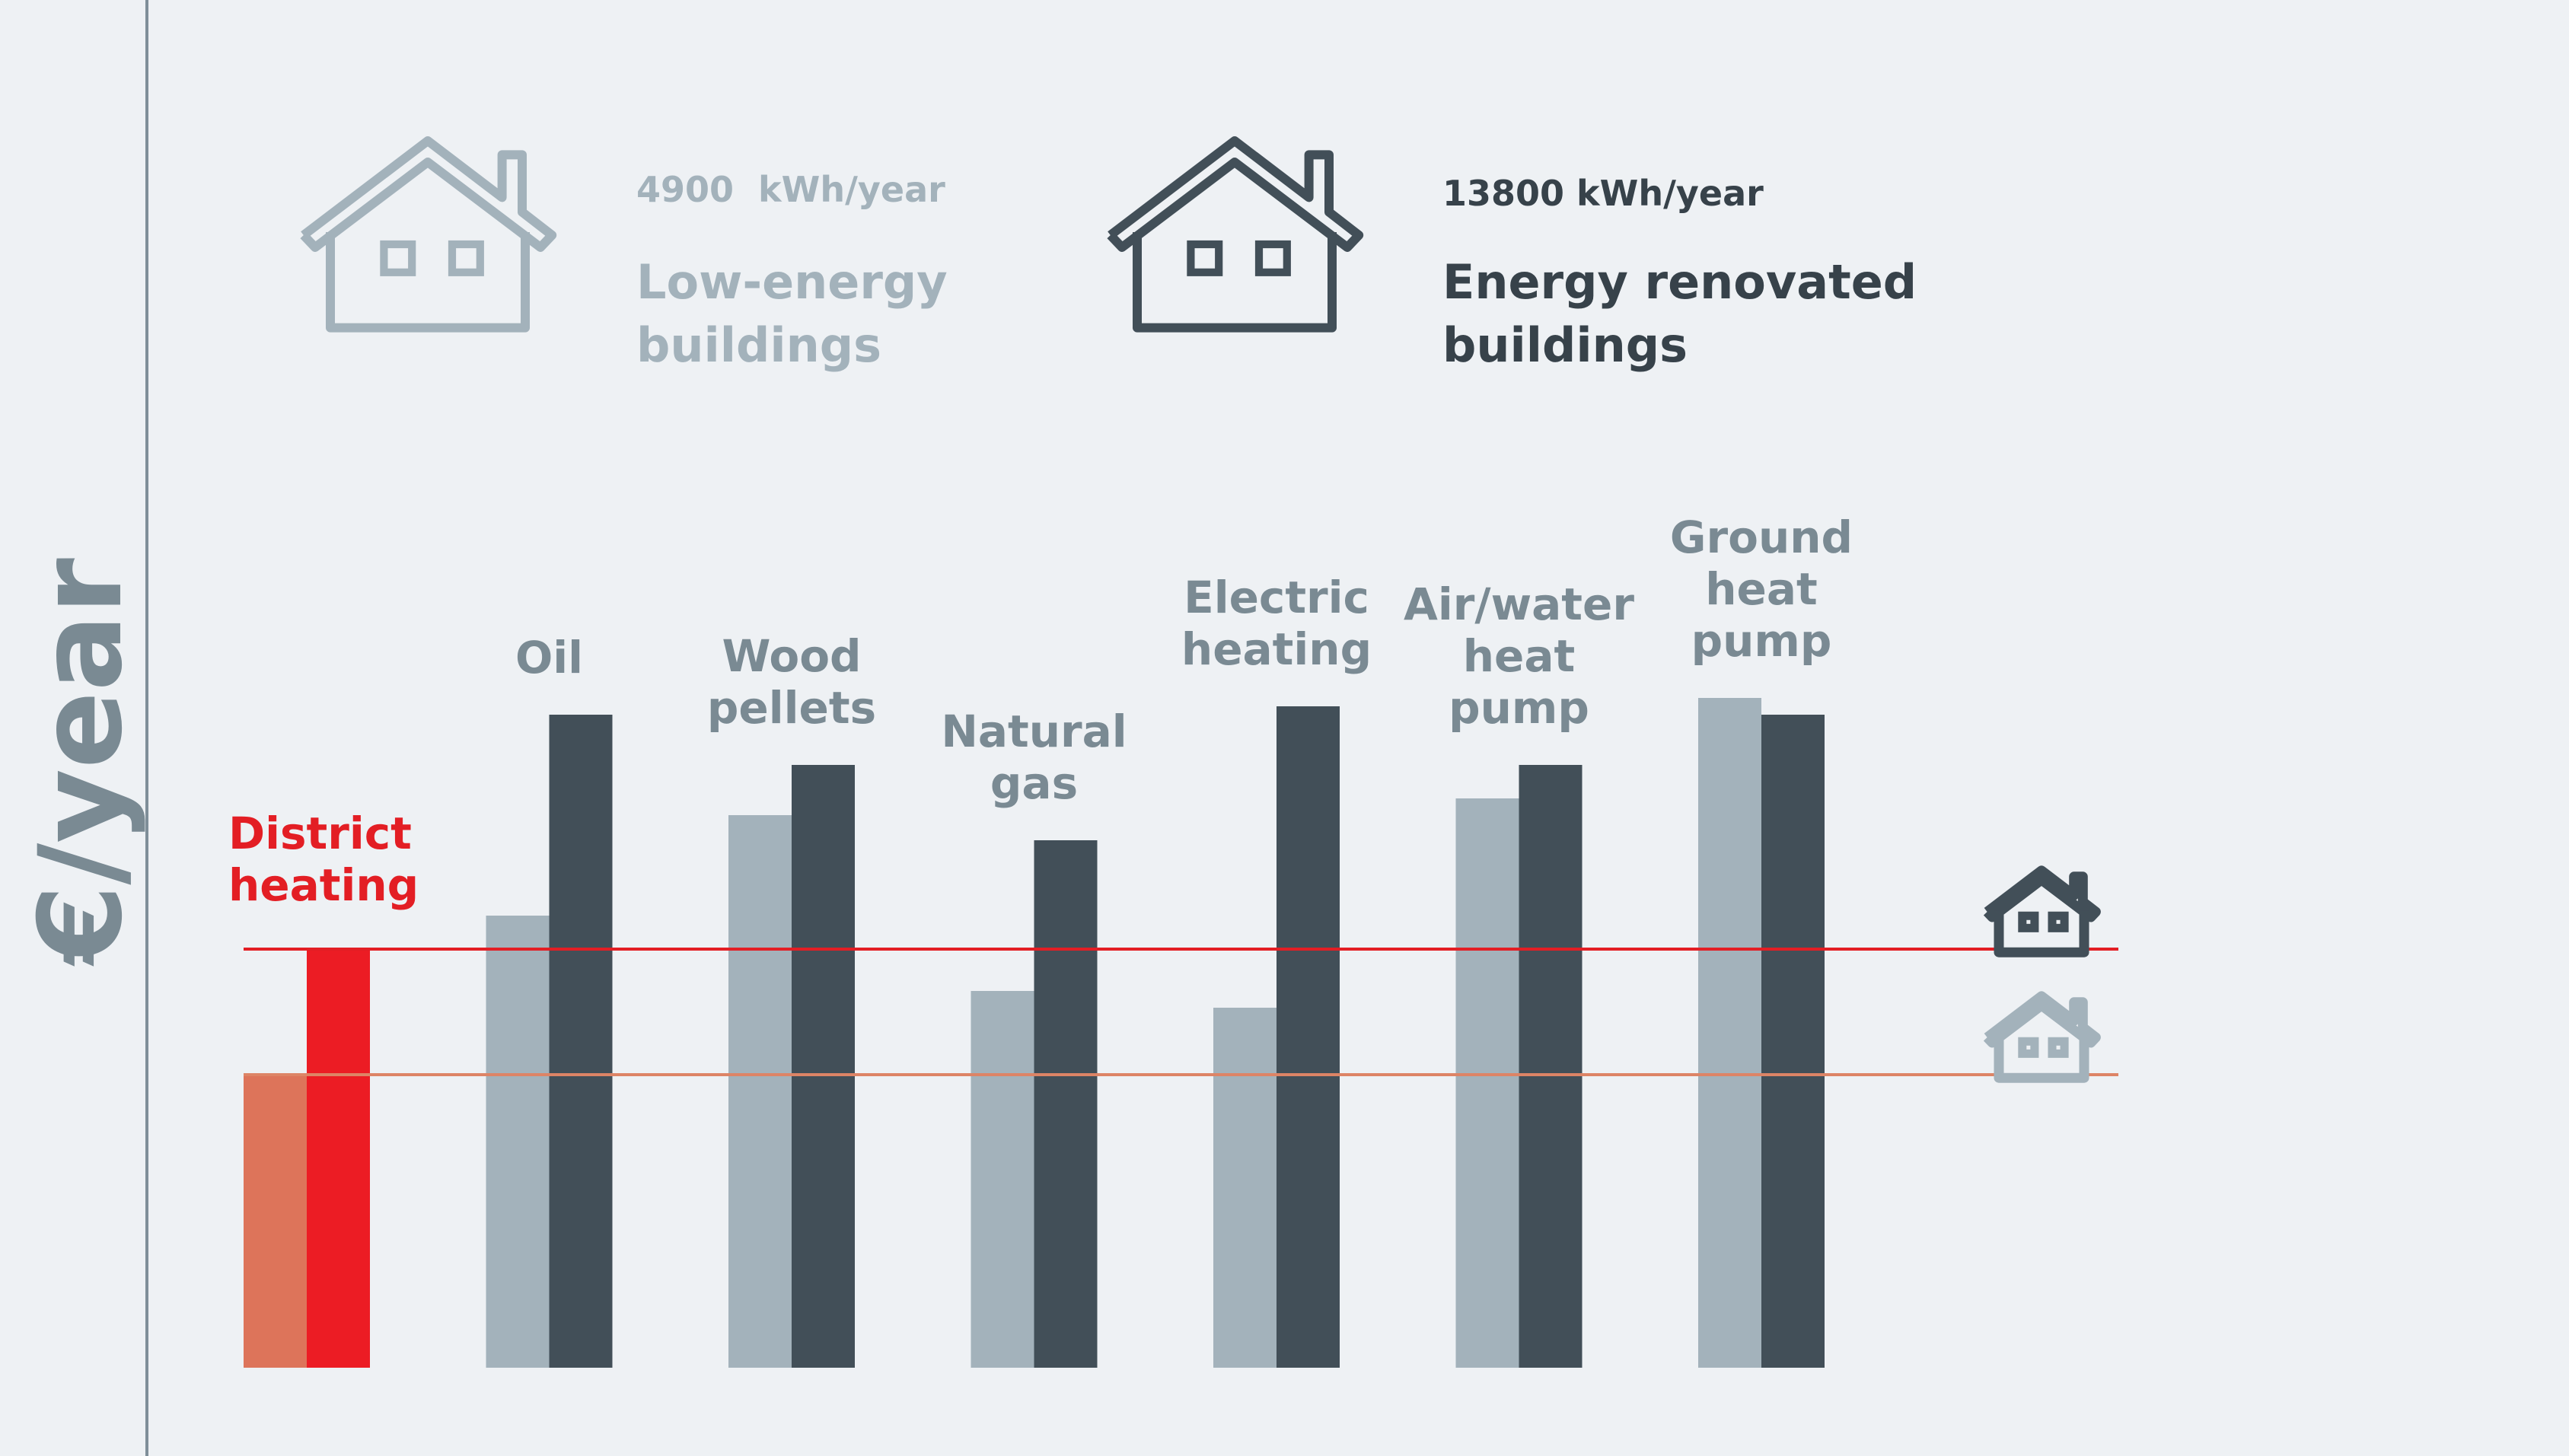 The image size is (2569, 1456). I want to click on category-label-line: Electric, so click(1277, 597).